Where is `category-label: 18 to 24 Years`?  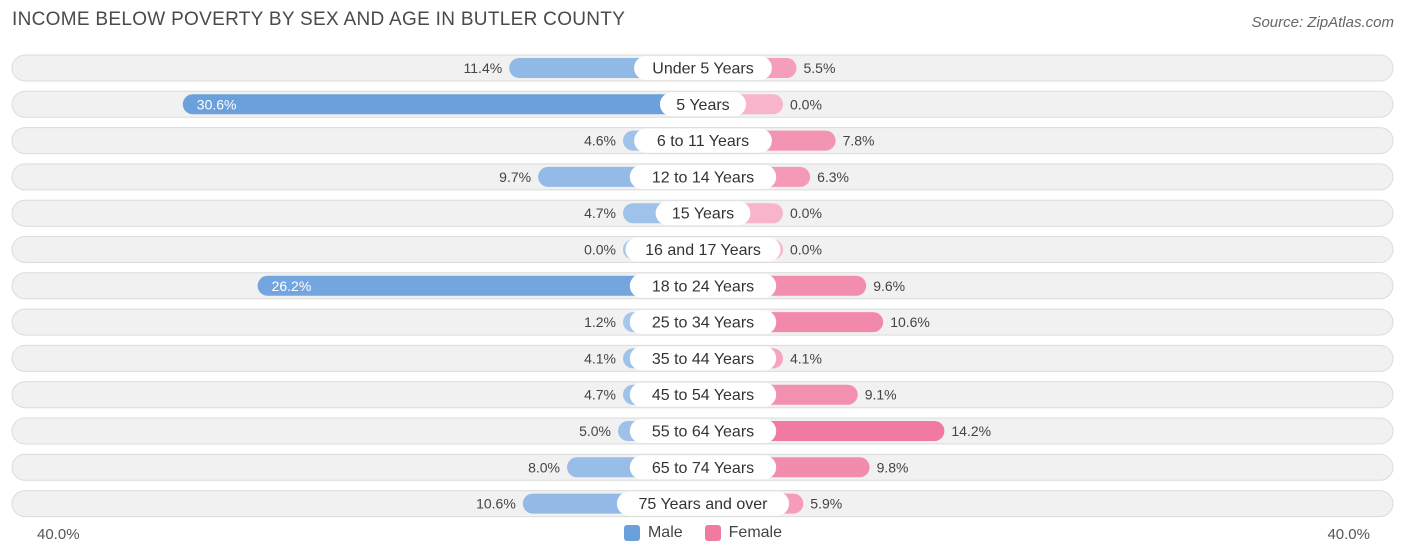 category-label: 18 to 24 Years is located at coordinates (703, 286).